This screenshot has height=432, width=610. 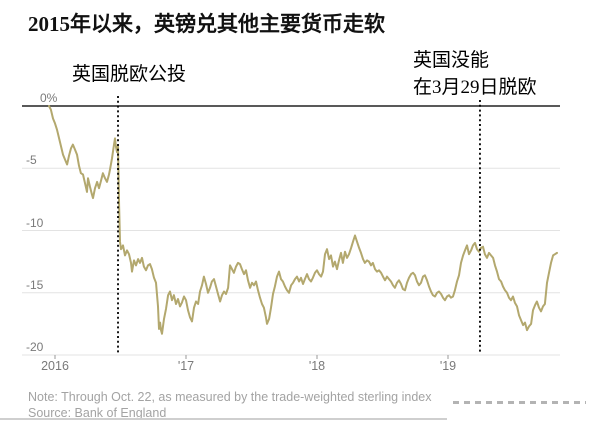 I want to click on march29-annotation: 英国没能 在3月29日脱欧, so click(x=475, y=74).